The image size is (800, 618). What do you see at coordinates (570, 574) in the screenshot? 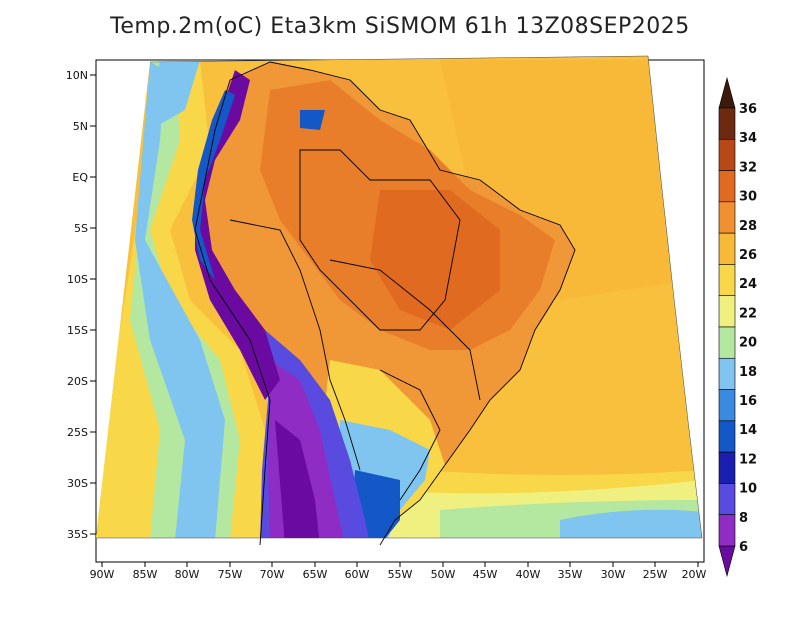
I see `lon-label: 35W` at bounding box center [570, 574].